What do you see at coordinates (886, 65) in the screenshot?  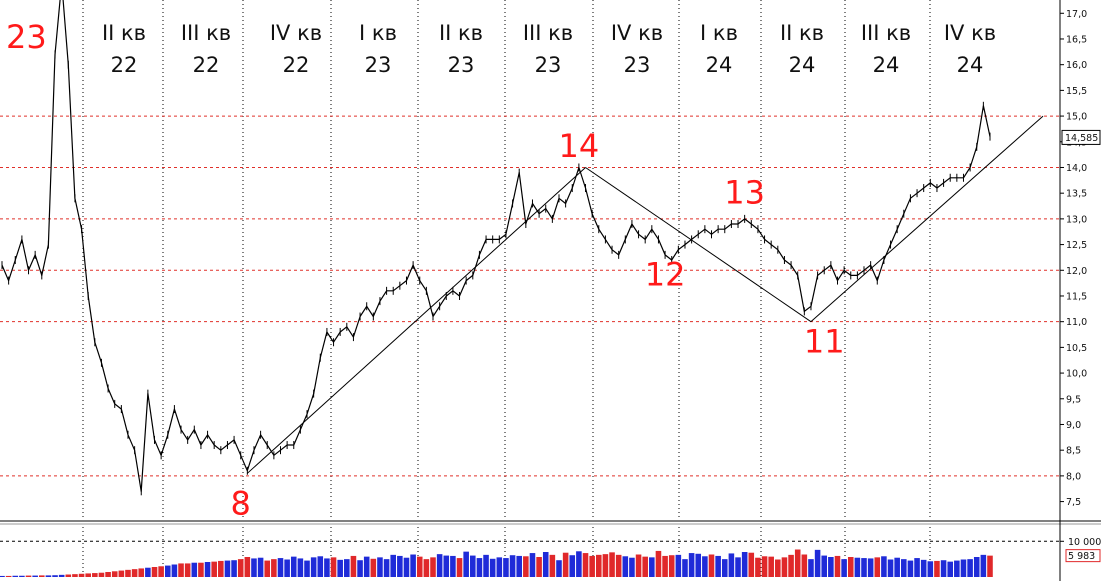 I see `quarter-label-line2: 24` at bounding box center [886, 65].